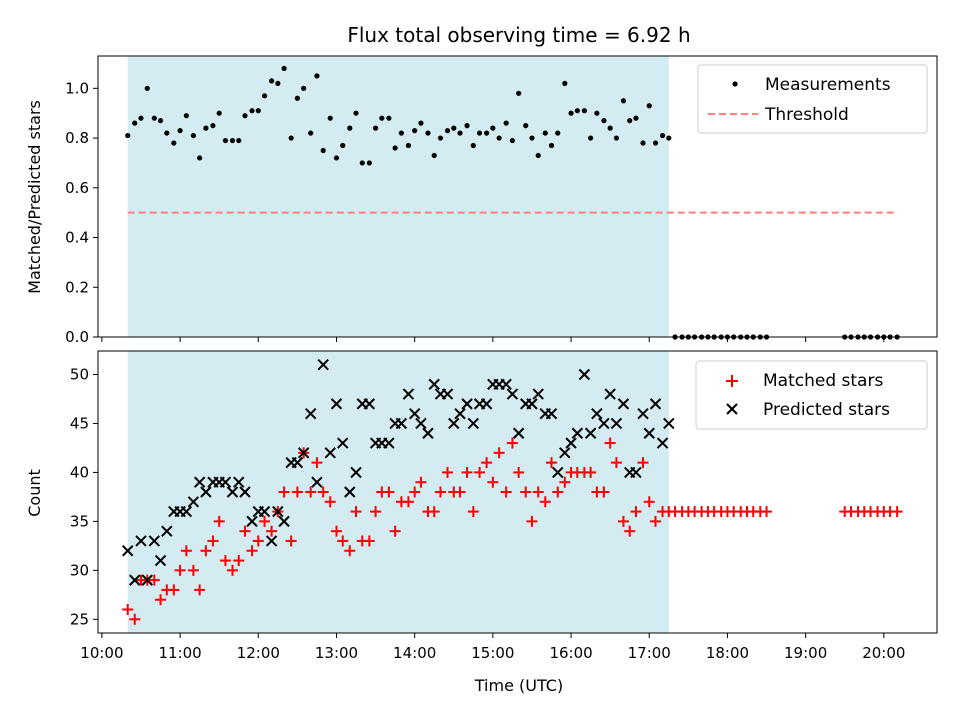  I want to click on legend-measurements-marker, so click(735, 84).